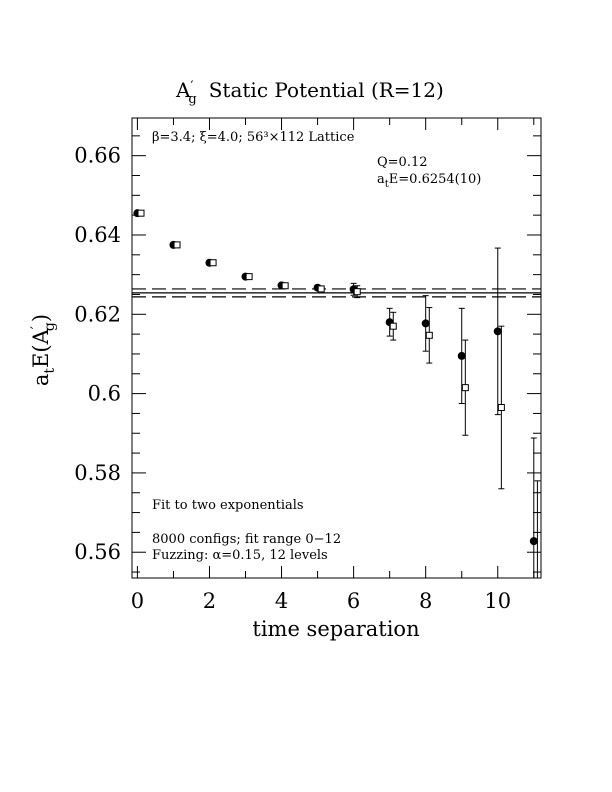  Describe the element at coordinates (97, 235) in the screenshot. I see `y-tick-label: 0.64` at that location.